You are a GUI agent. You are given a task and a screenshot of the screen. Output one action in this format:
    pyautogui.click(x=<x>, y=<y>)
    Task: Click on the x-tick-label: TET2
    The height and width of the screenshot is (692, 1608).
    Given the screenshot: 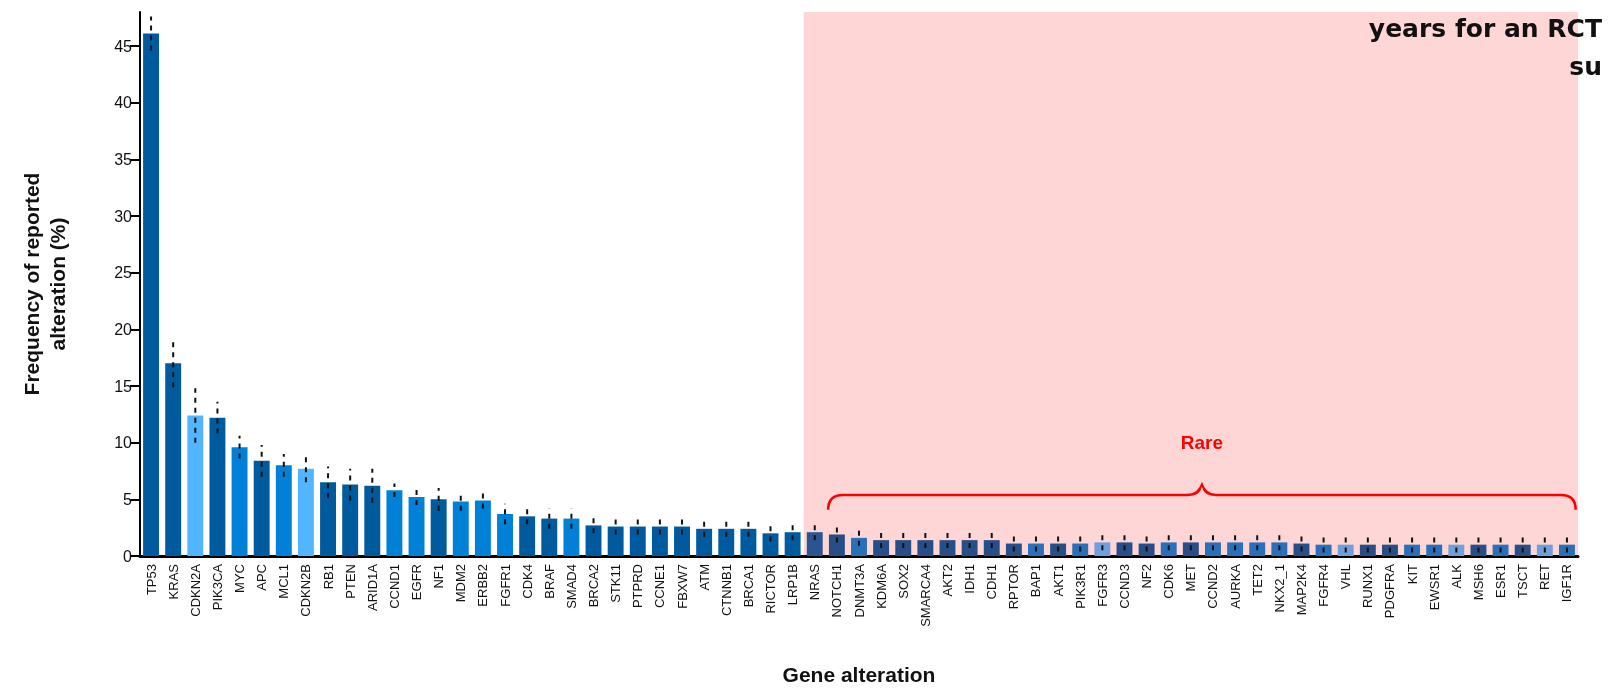 What is the action you would take?
    pyautogui.click(x=1257, y=580)
    